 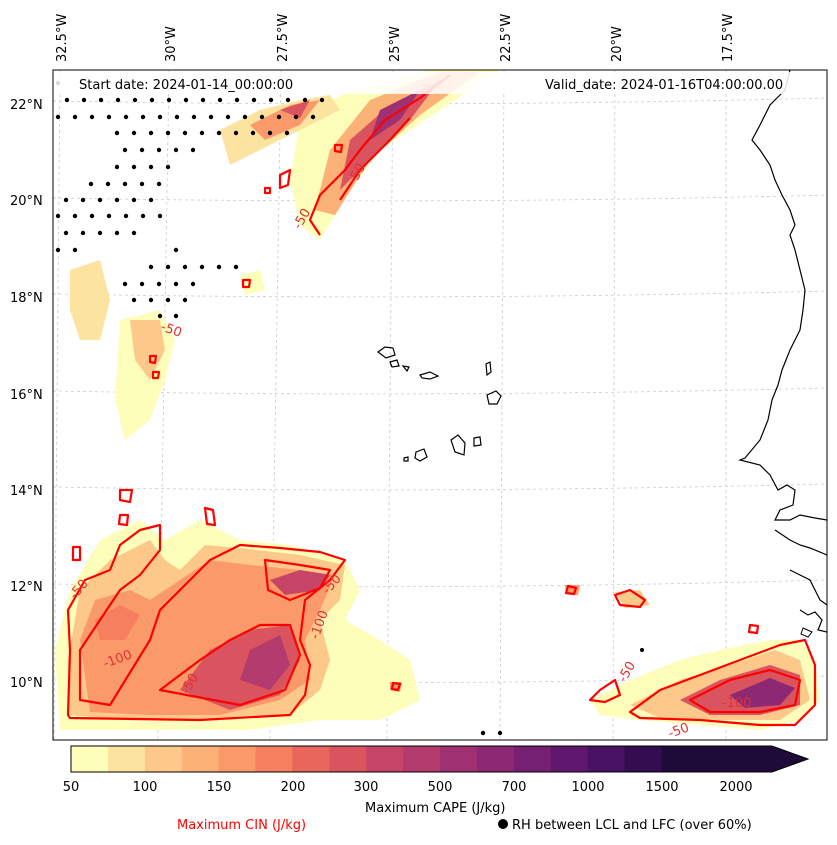 I want to click on rh-dot-icon, so click(x=503, y=824).